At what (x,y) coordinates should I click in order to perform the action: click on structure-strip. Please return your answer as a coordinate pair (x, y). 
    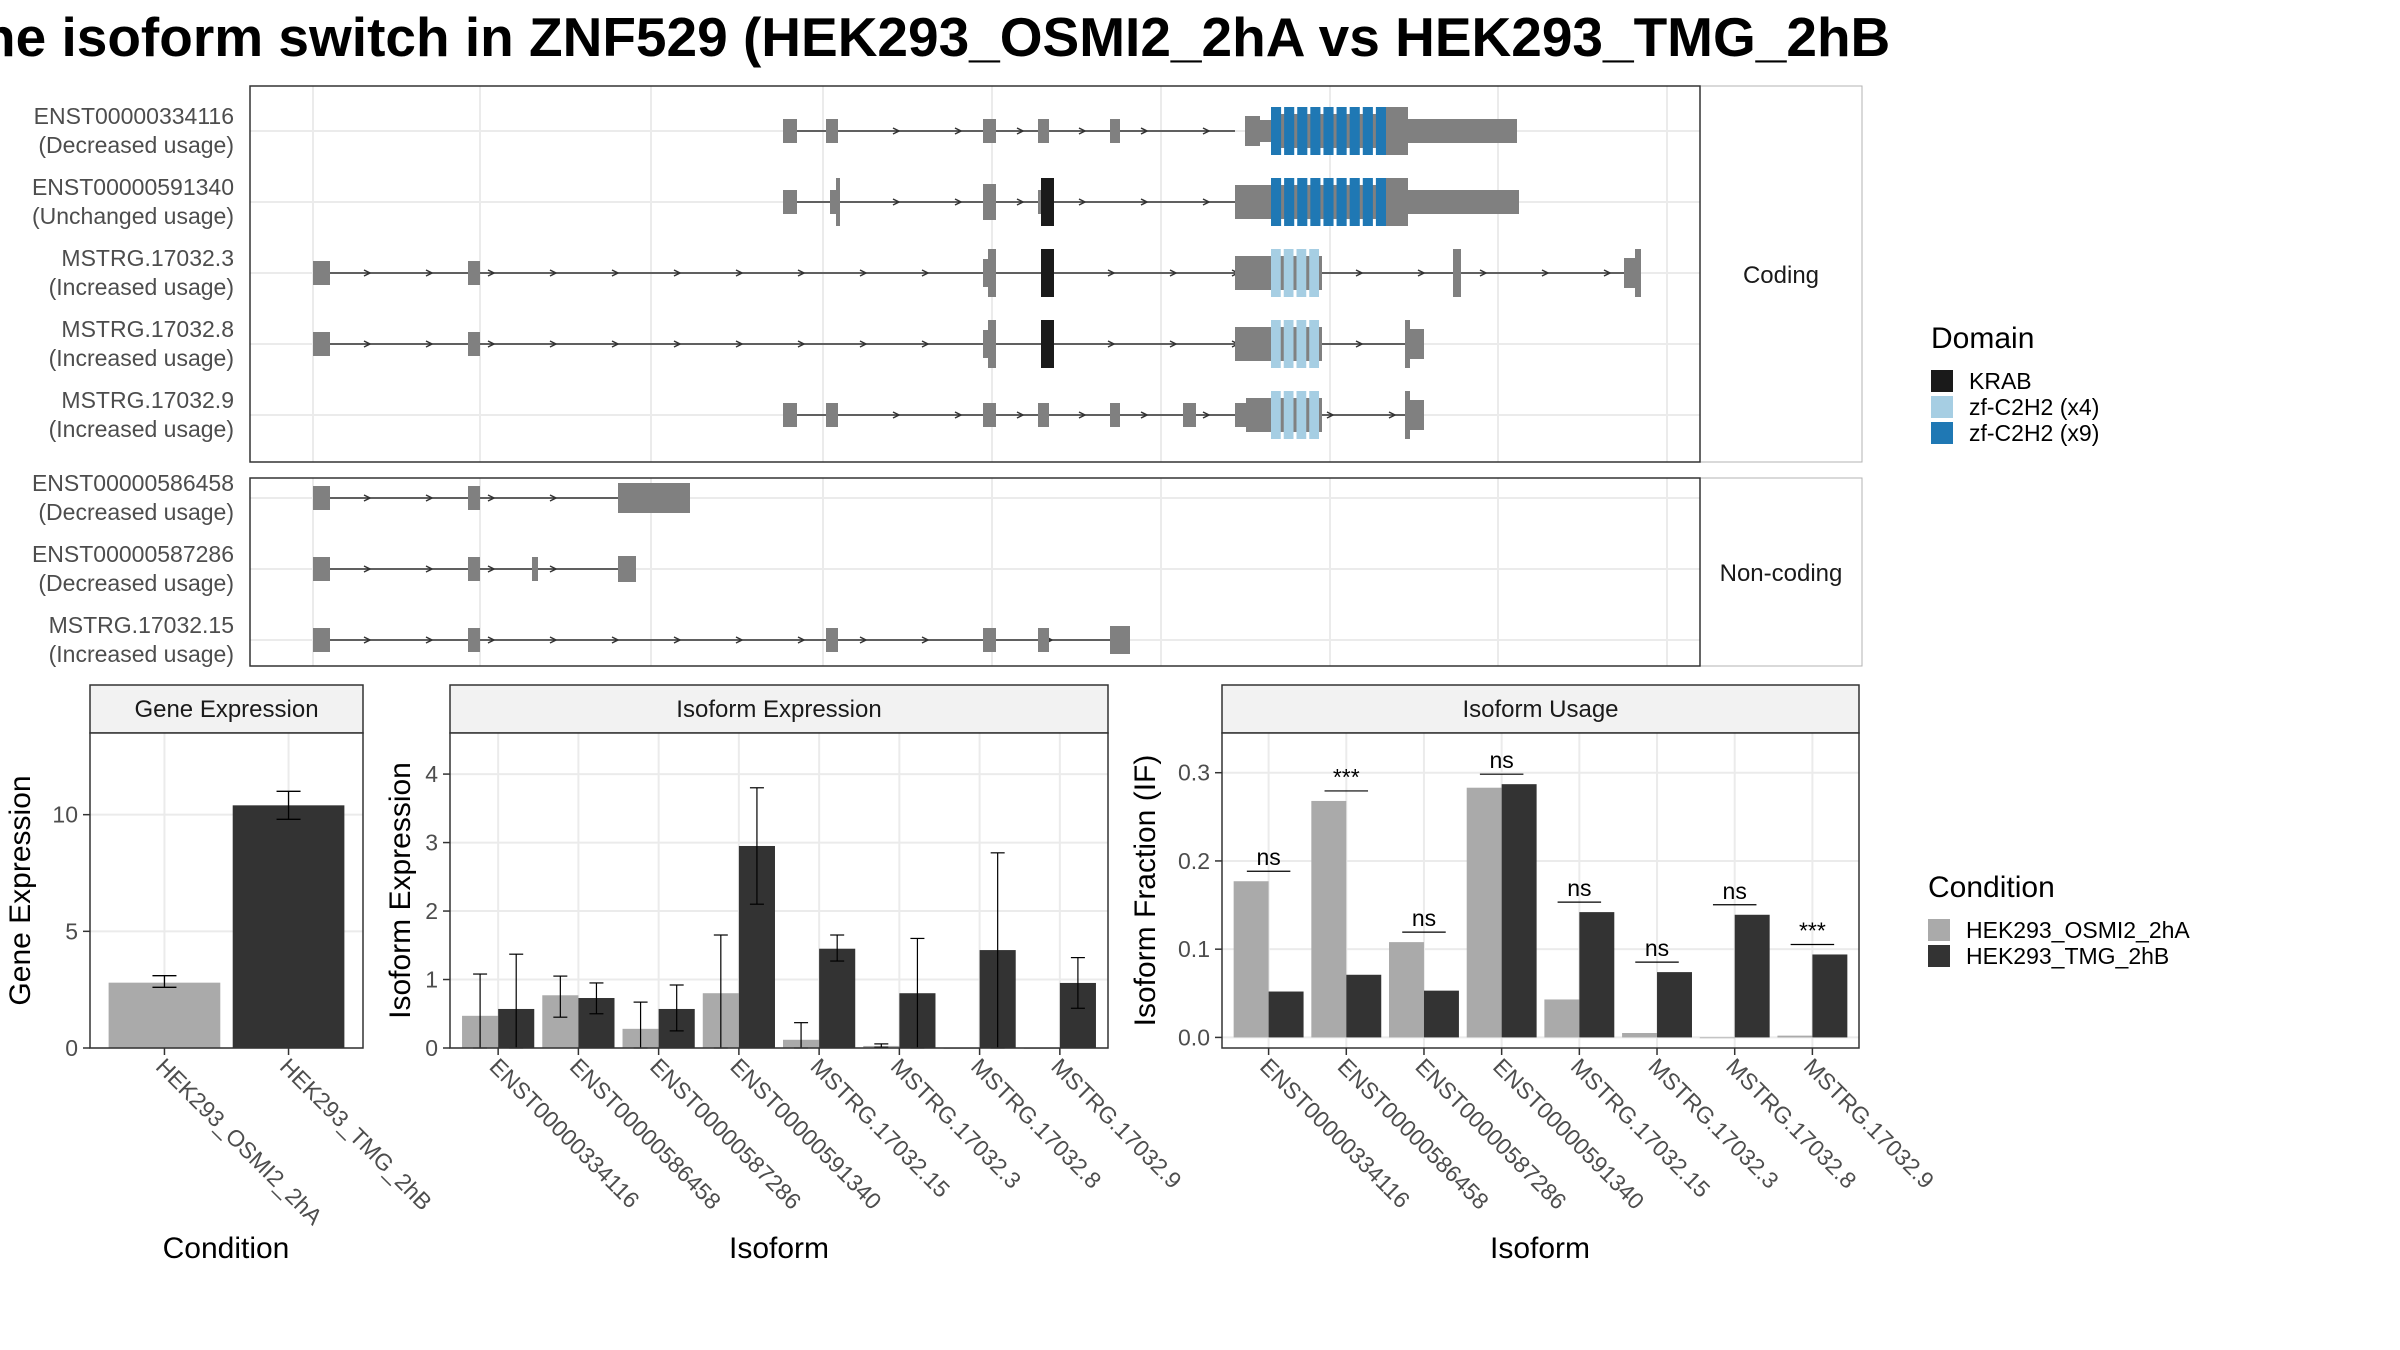
    Looking at the image, I should click on (1781, 274).